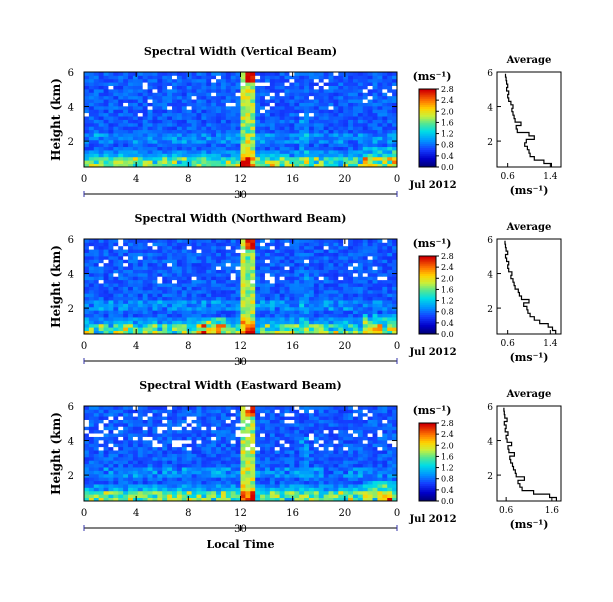 The image size is (613, 602). I want to click on colorbar-tick-label: 0.4, so click(447, 156).